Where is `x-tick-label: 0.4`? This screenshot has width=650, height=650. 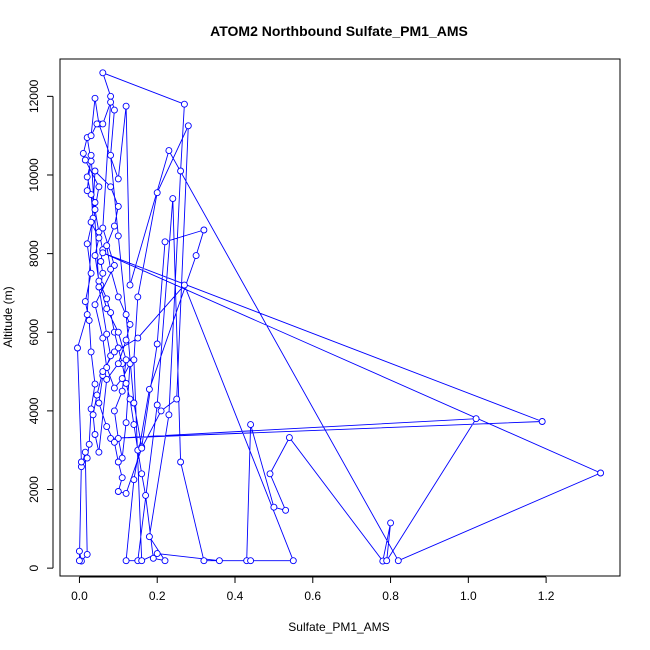
x-tick-label: 0.4 is located at coordinates (235, 596).